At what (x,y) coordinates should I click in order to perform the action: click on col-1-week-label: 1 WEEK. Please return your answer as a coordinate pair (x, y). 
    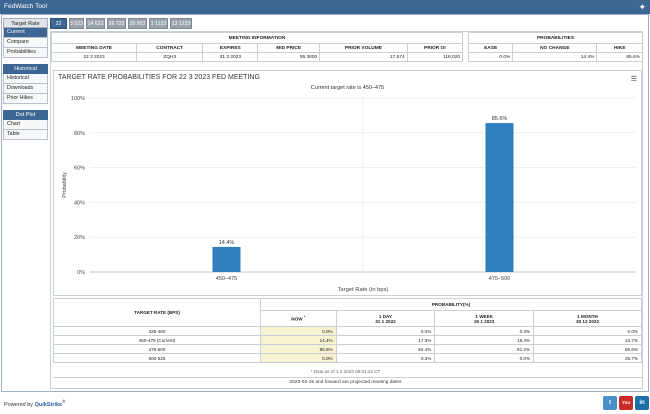
    Looking at the image, I should click on (484, 316).